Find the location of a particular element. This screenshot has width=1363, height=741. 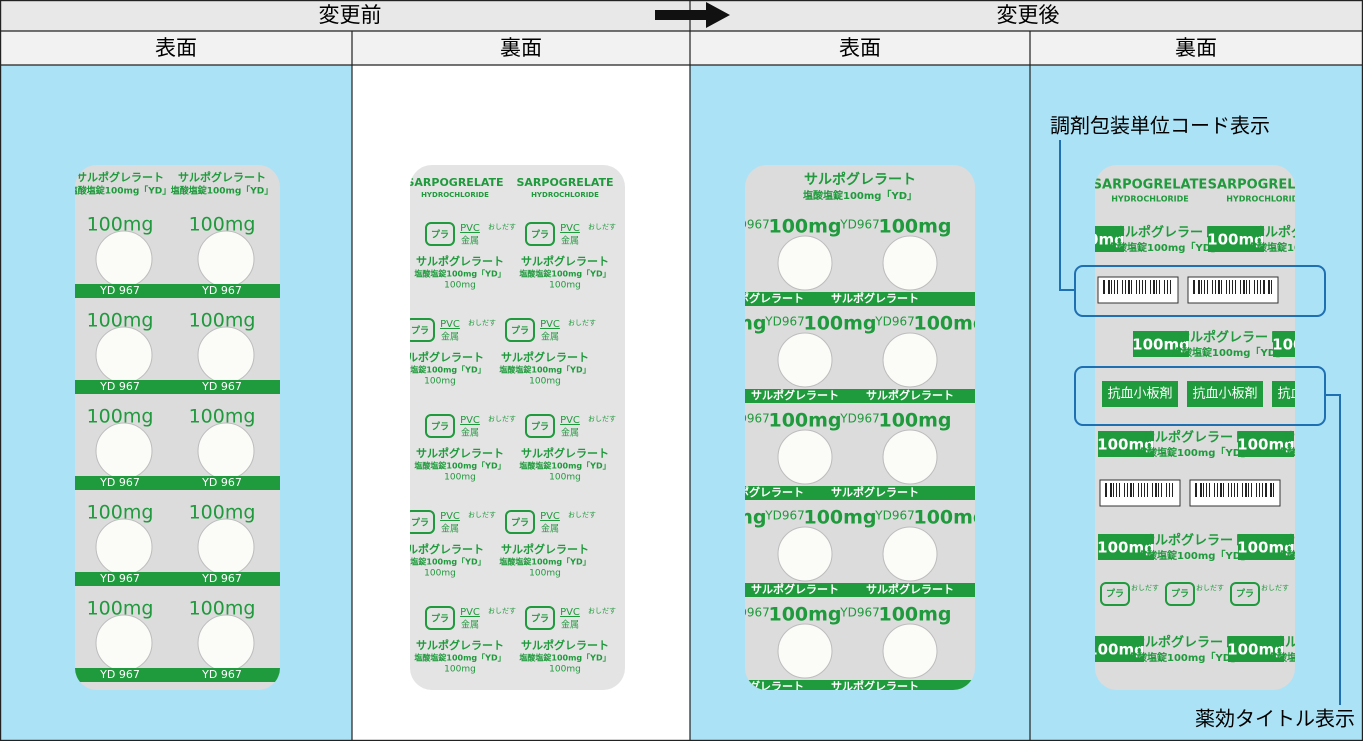

annotation: 薬効タイトル表示 is located at coordinates (1275, 719).